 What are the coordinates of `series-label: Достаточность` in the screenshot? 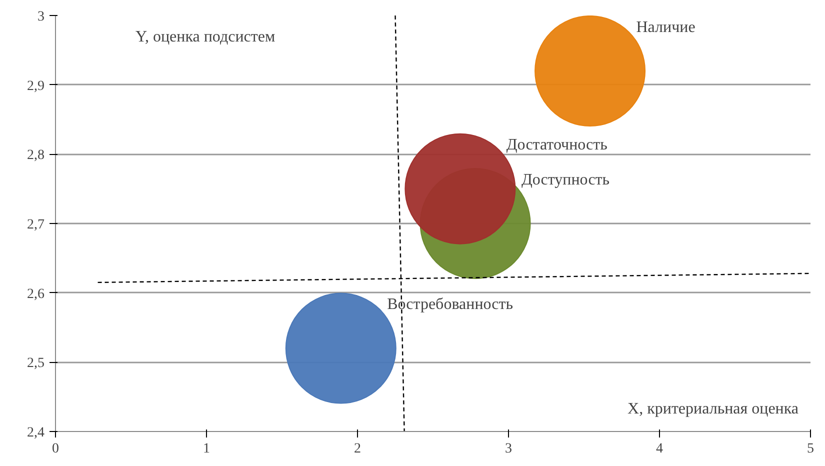 It's located at (557, 145).